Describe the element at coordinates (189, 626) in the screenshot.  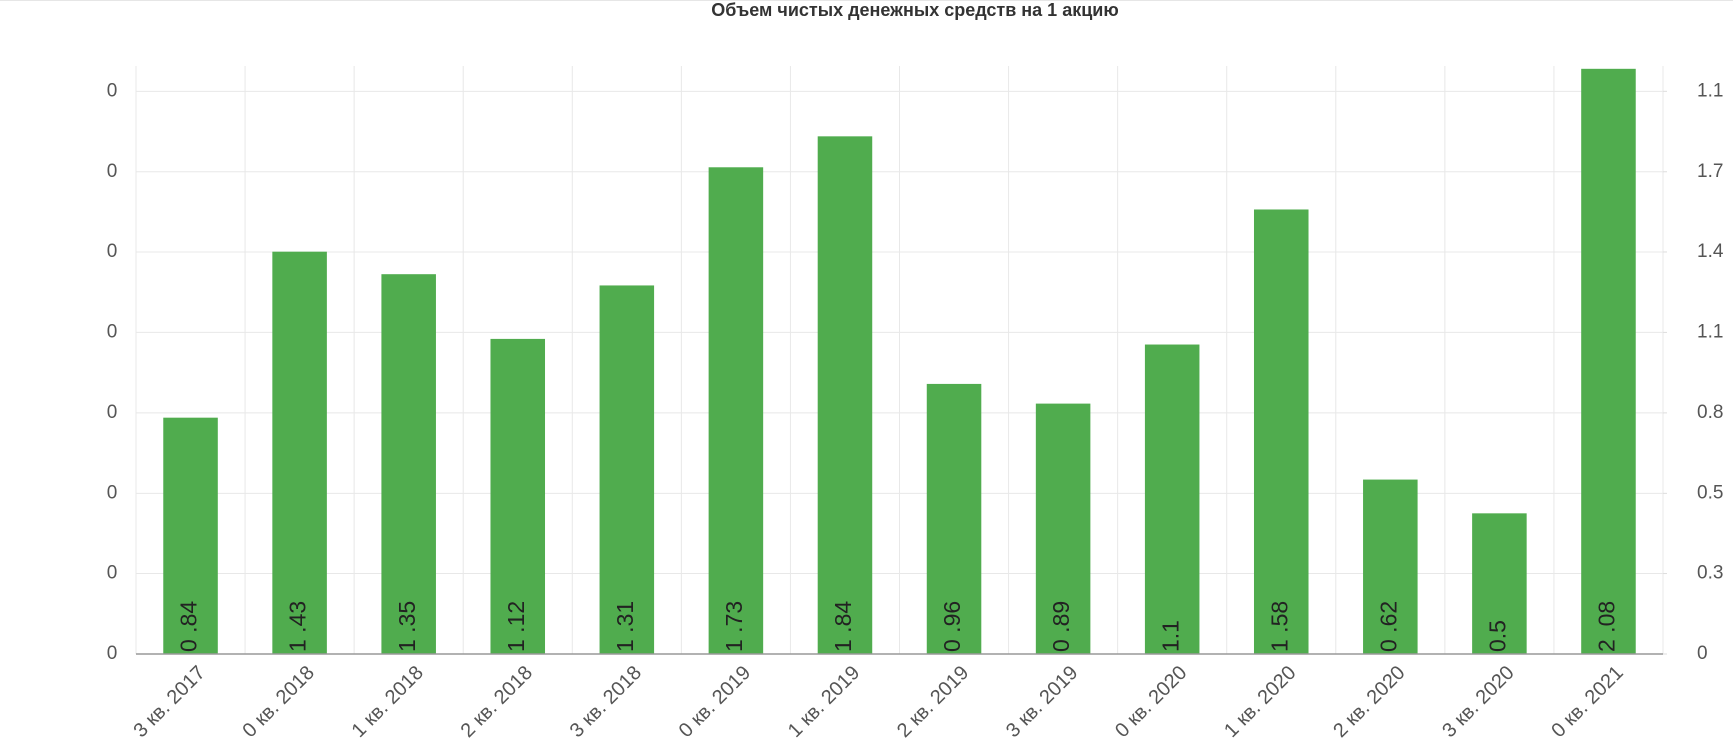
I see `value-label: 0 .84` at that location.